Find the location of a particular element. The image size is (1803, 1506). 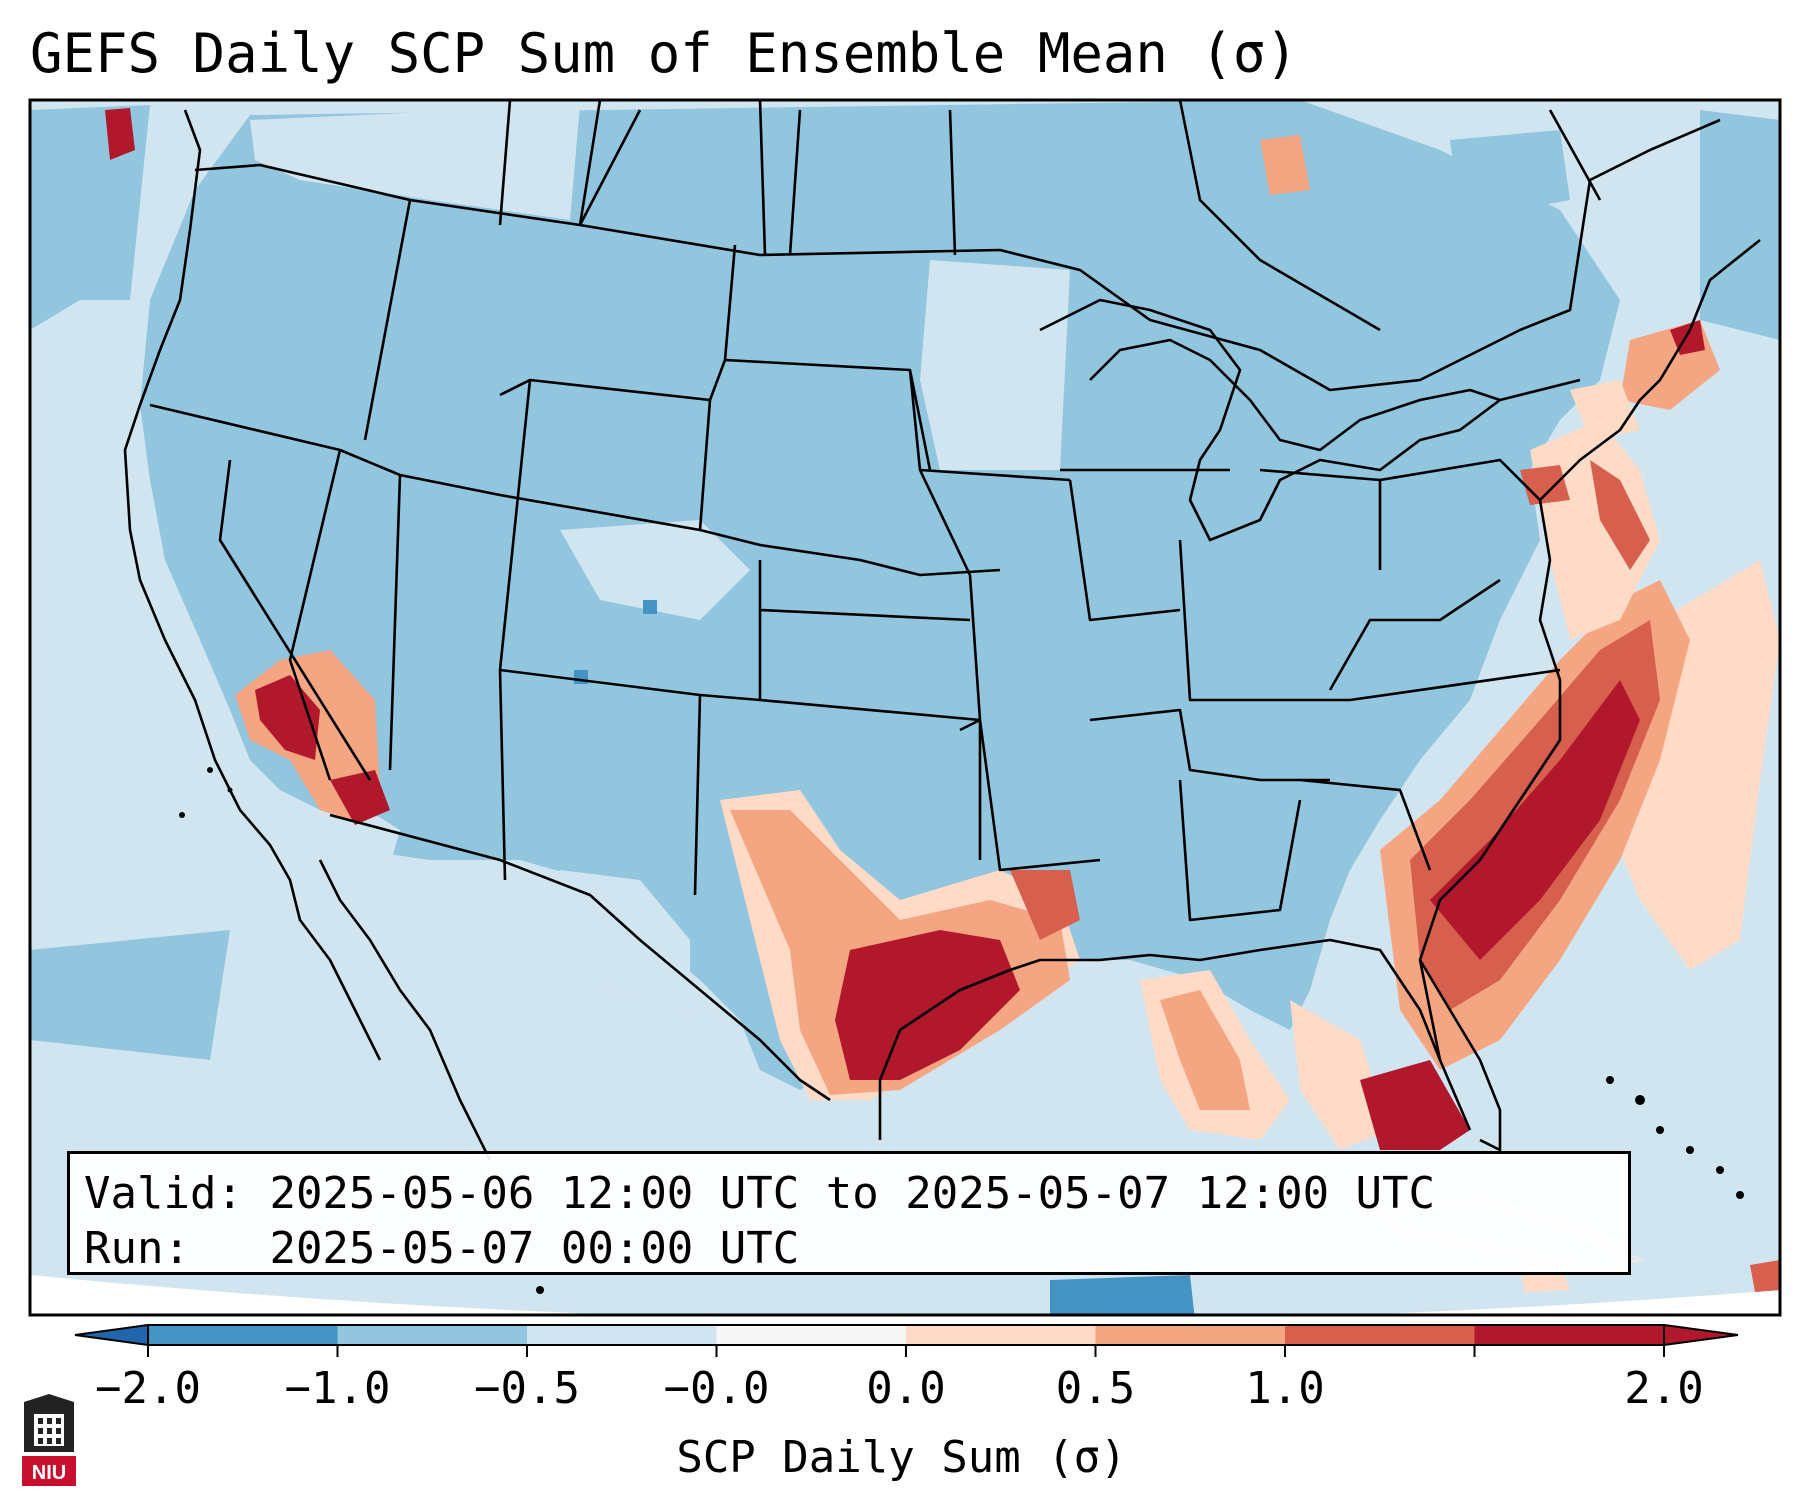

west-coast is located at coordinates (252, 585).